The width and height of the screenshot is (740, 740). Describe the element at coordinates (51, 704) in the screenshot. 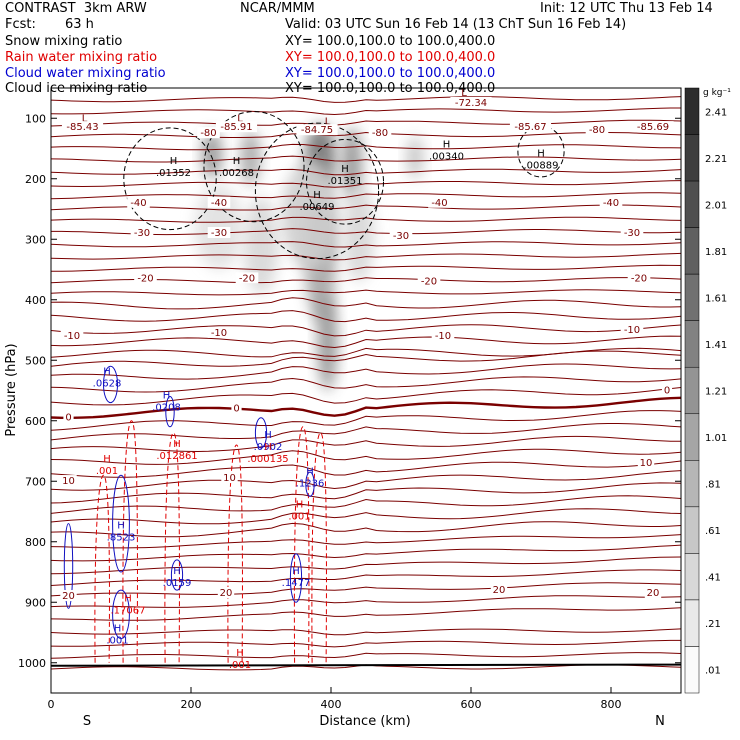

I see `x-tick-label: 0` at that location.